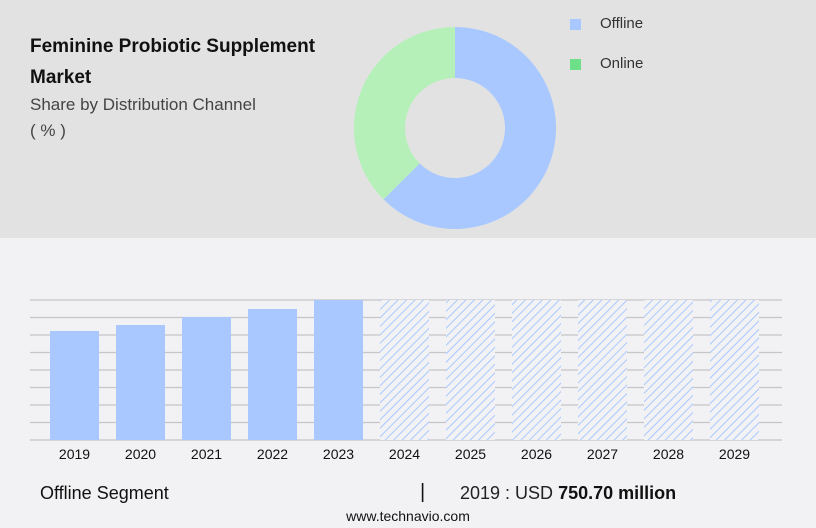  What do you see at coordinates (104, 493) in the screenshot?
I see `segment-label: Offline Segment` at bounding box center [104, 493].